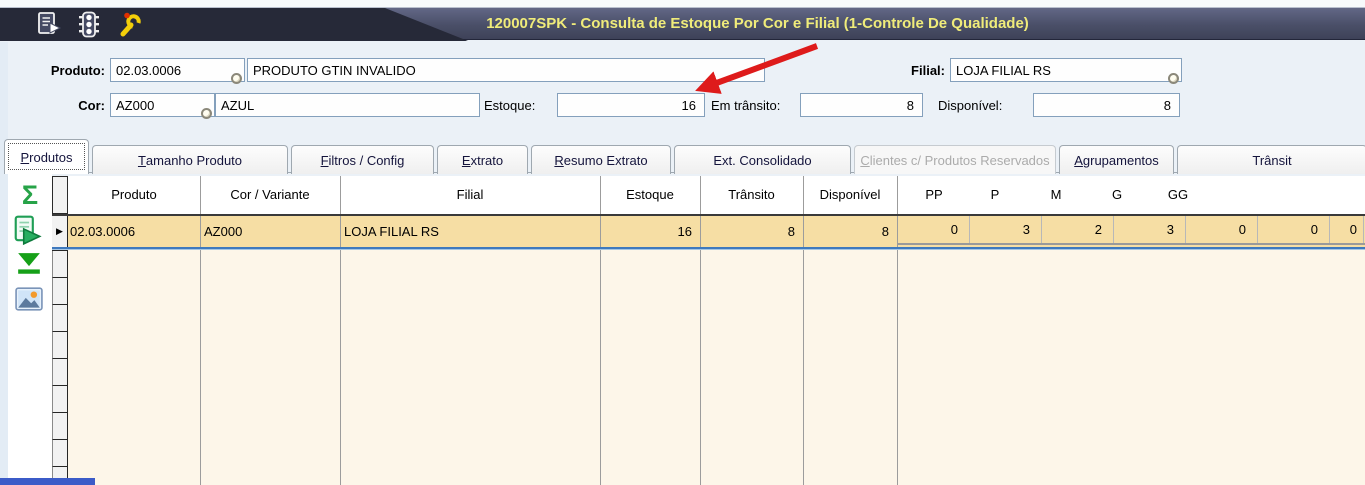  What do you see at coordinates (791, 231) in the screenshot?
I see `cell-transito: 8` at bounding box center [791, 231].